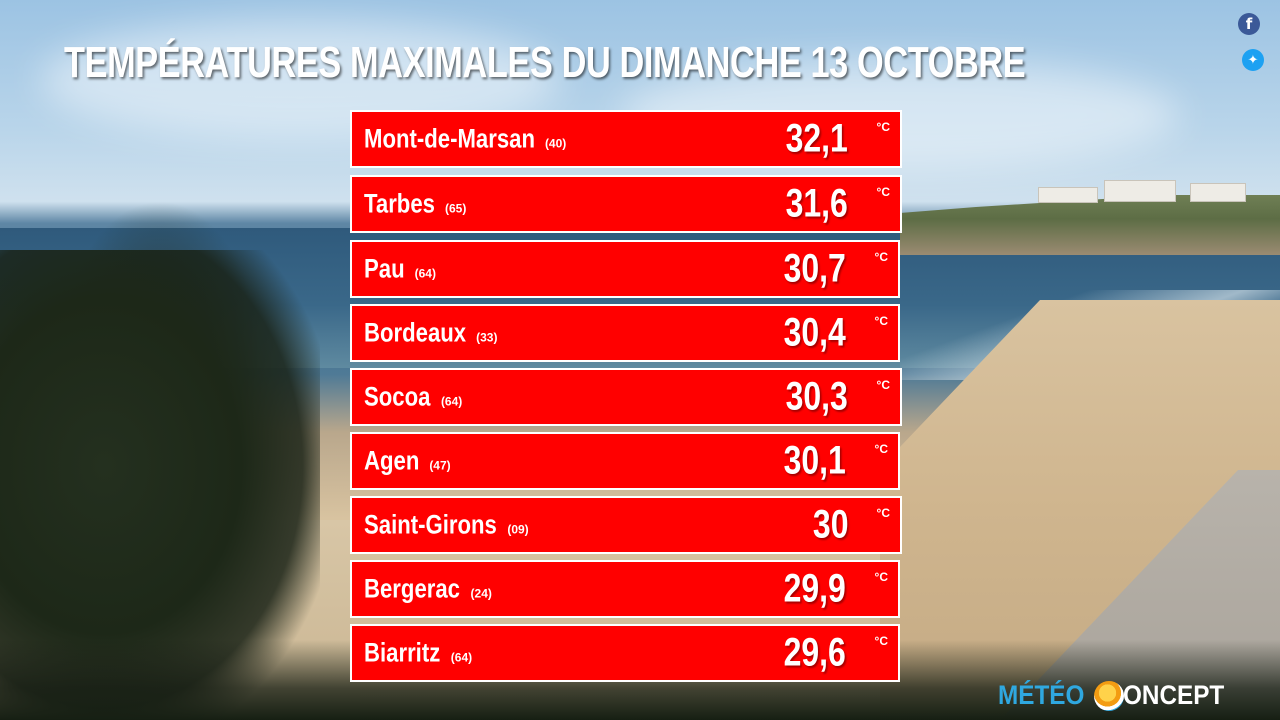  Describe the element at coordinates (415, 332) in the screenshot. I see `city-name: Bordeaux` at that location.